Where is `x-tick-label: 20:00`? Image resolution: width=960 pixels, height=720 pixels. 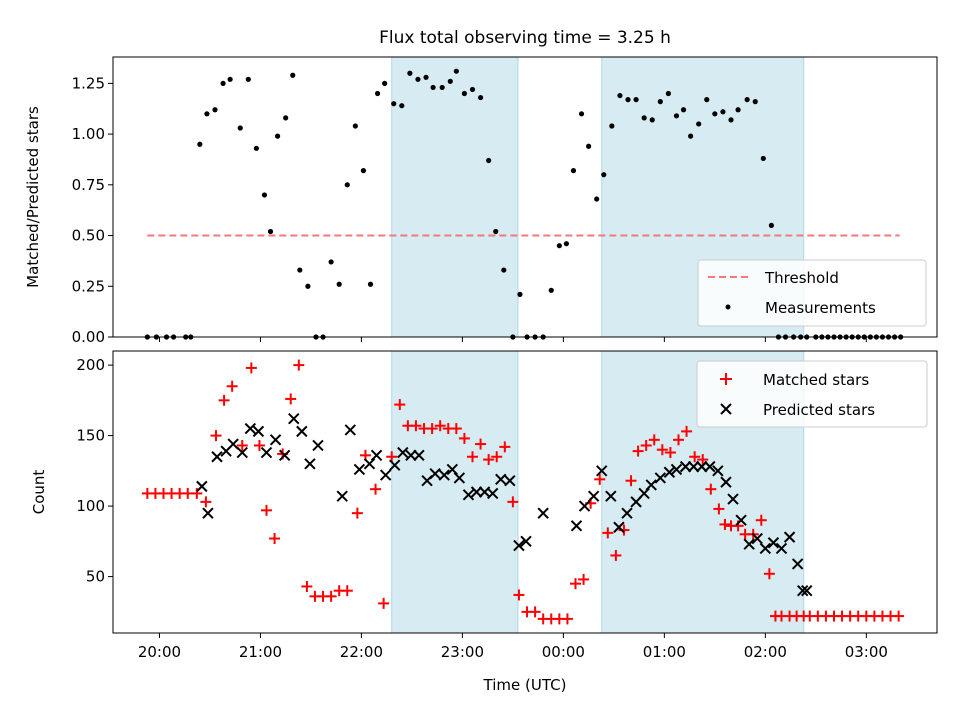
x-tick-label: 20:00 is located at coordinates (159, 652).